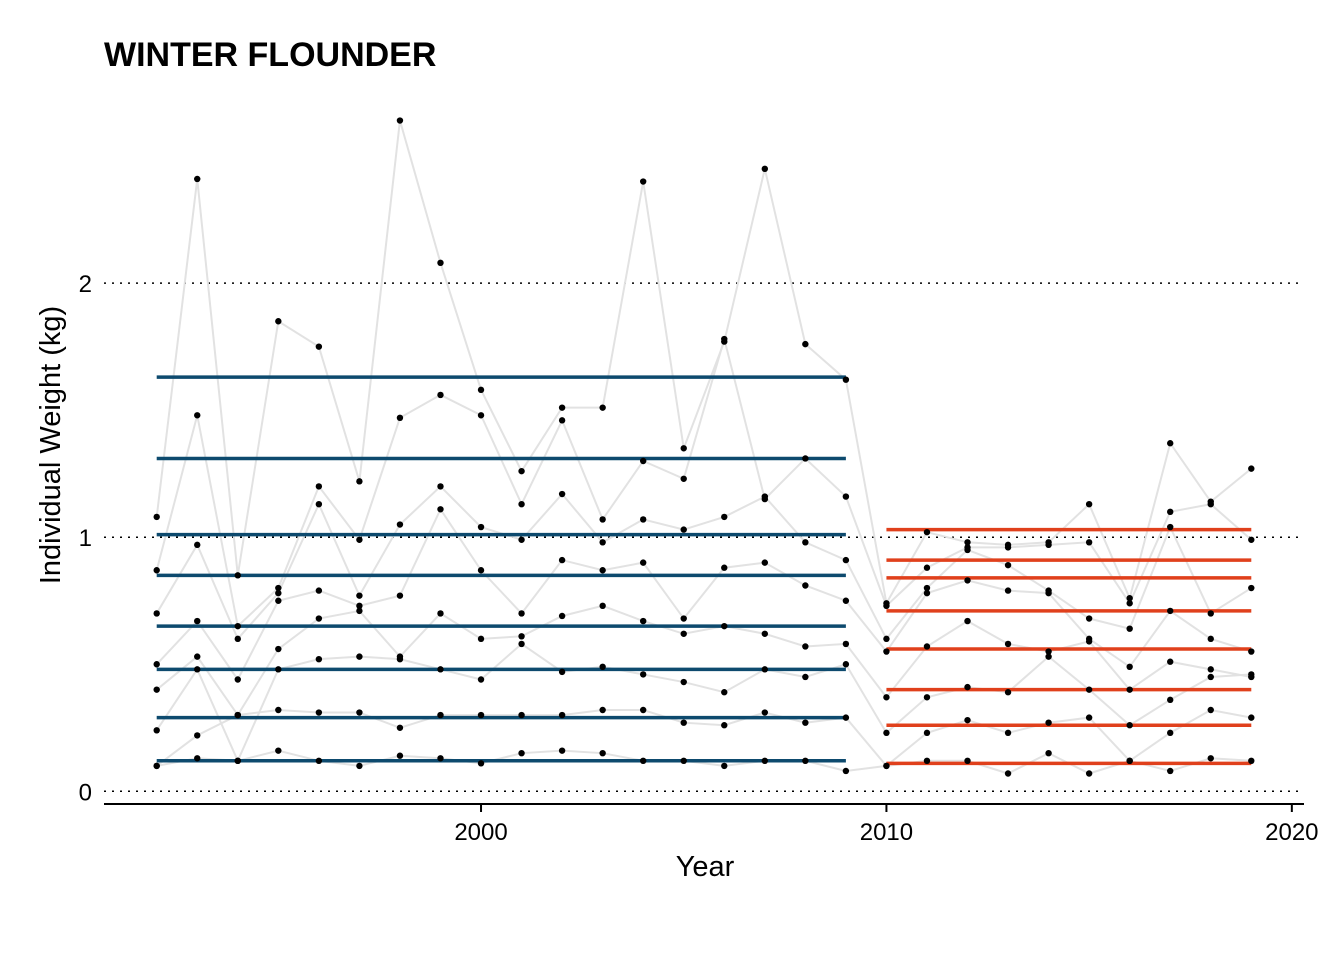  What do you see at coordinates (705, 867) in the screenshot?
I see `x-axis-title: Year` at bounding box center [705, 867].